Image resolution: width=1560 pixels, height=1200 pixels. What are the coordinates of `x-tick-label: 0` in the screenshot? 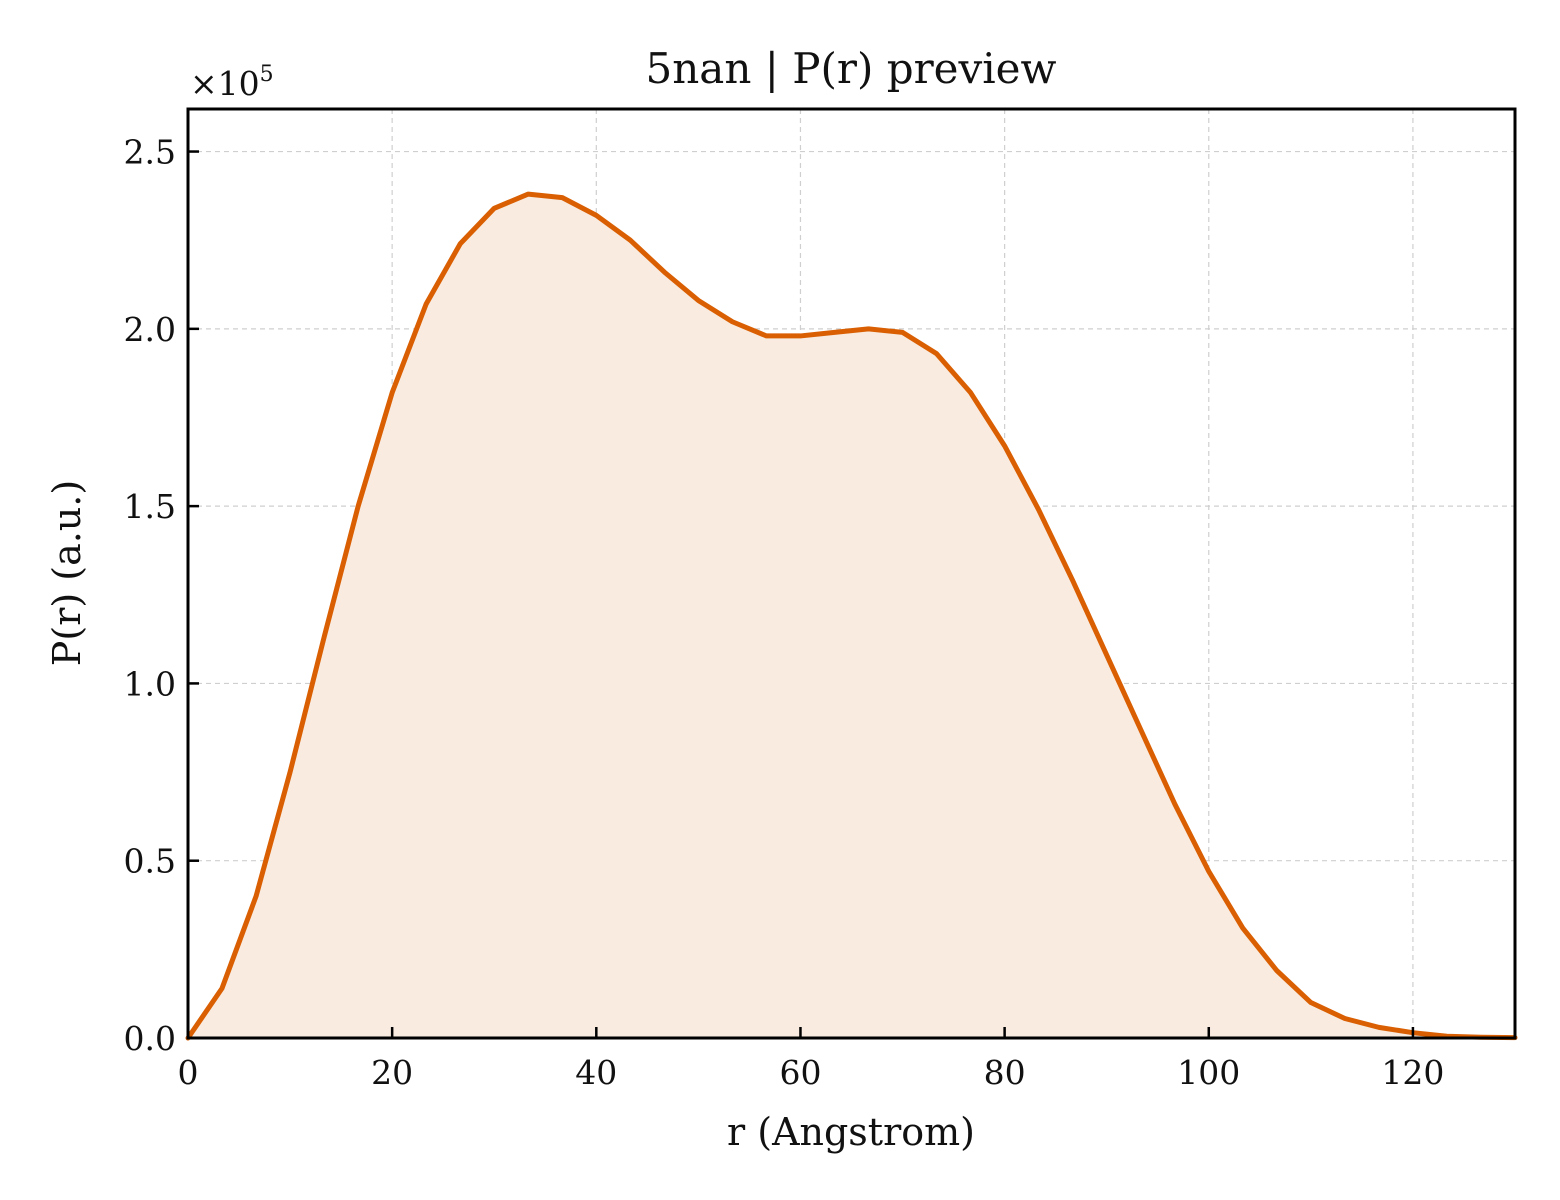 It's located at (188, 1072).